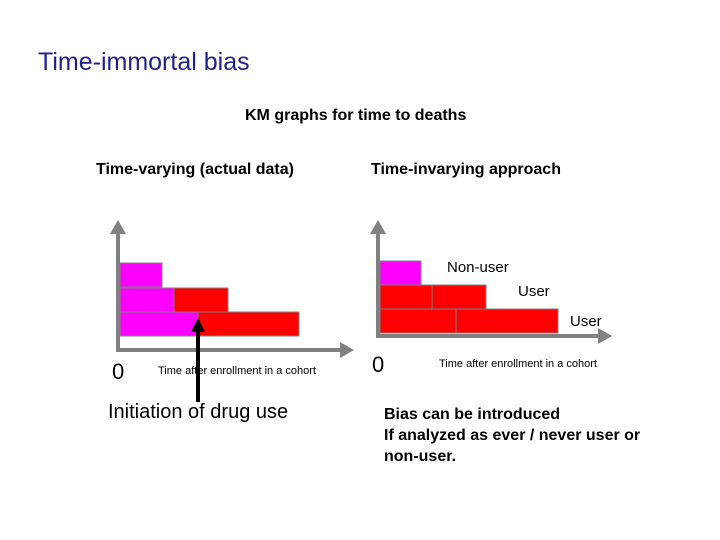 The height and width of the screenshot is (540, 720). What do you see at coordinates (237, 371) in the screenshot?
I see `left-x-axis-label: Time after enrollment in a cohort` at bounding box center [237, 371].